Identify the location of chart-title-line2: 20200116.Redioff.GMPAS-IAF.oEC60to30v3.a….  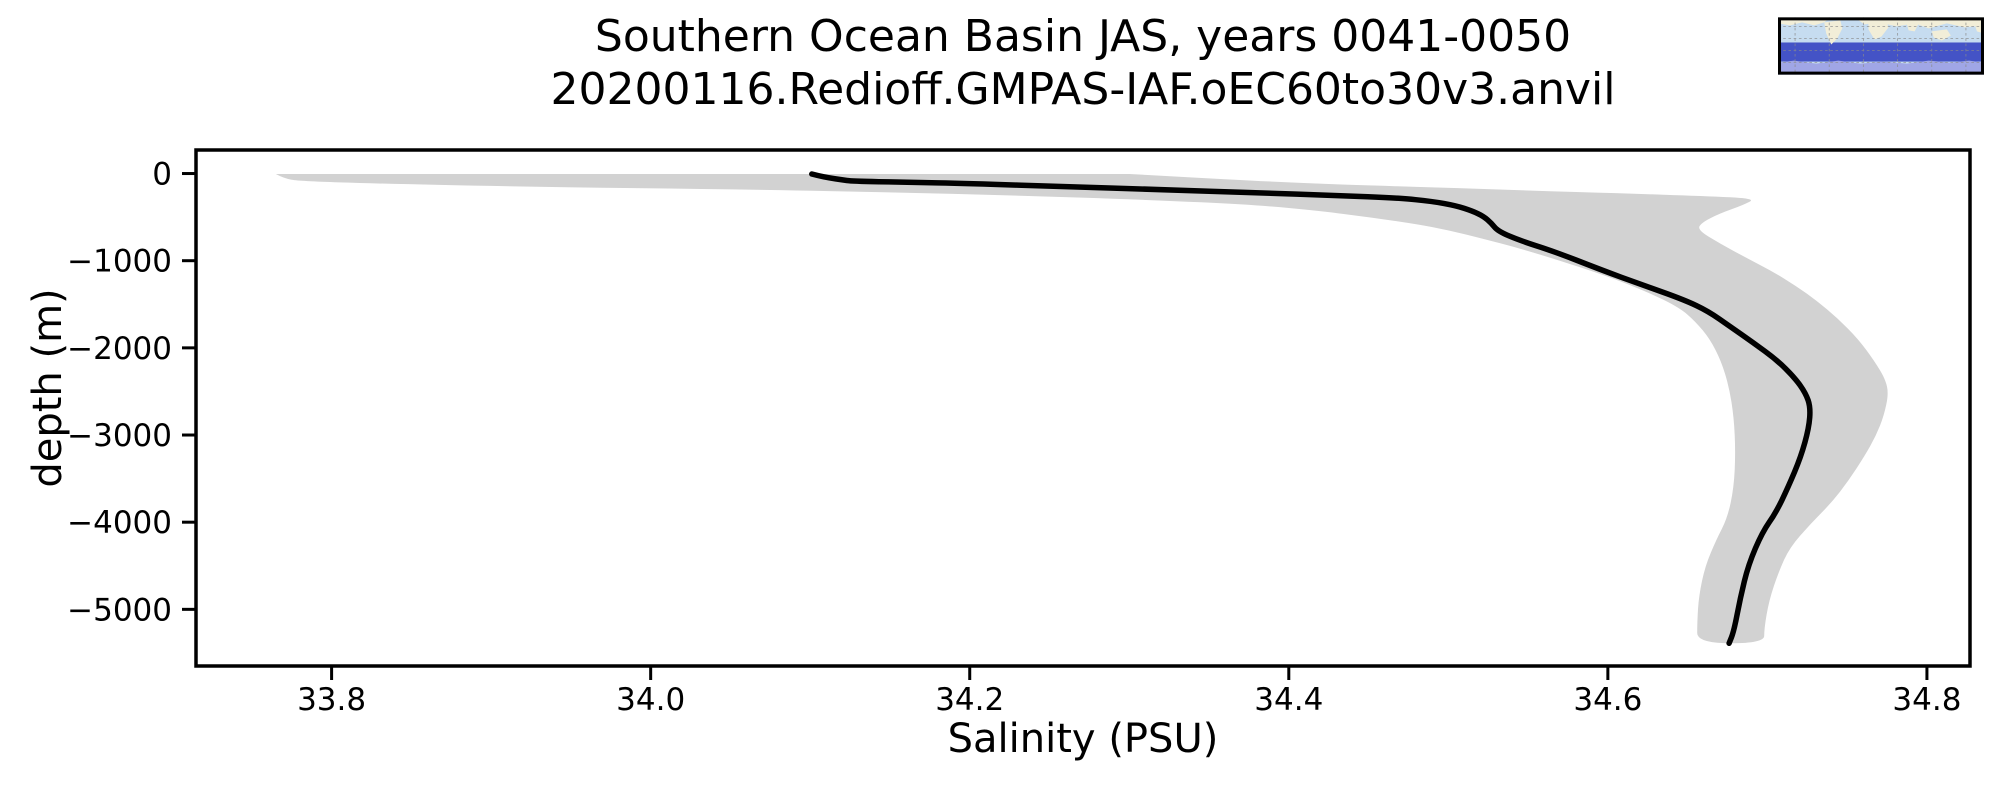
(1083, 89).